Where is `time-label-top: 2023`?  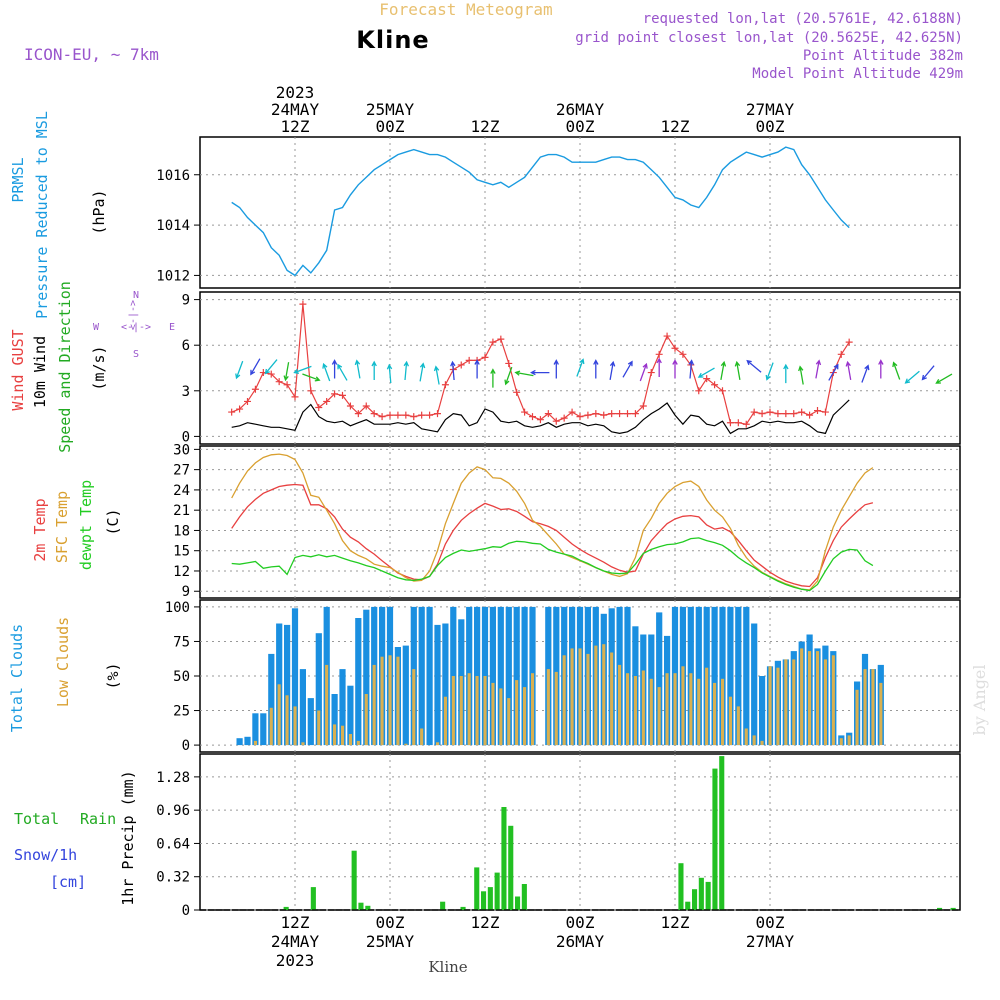
time-label-top: 2023 is located at coordinates (295, 92).